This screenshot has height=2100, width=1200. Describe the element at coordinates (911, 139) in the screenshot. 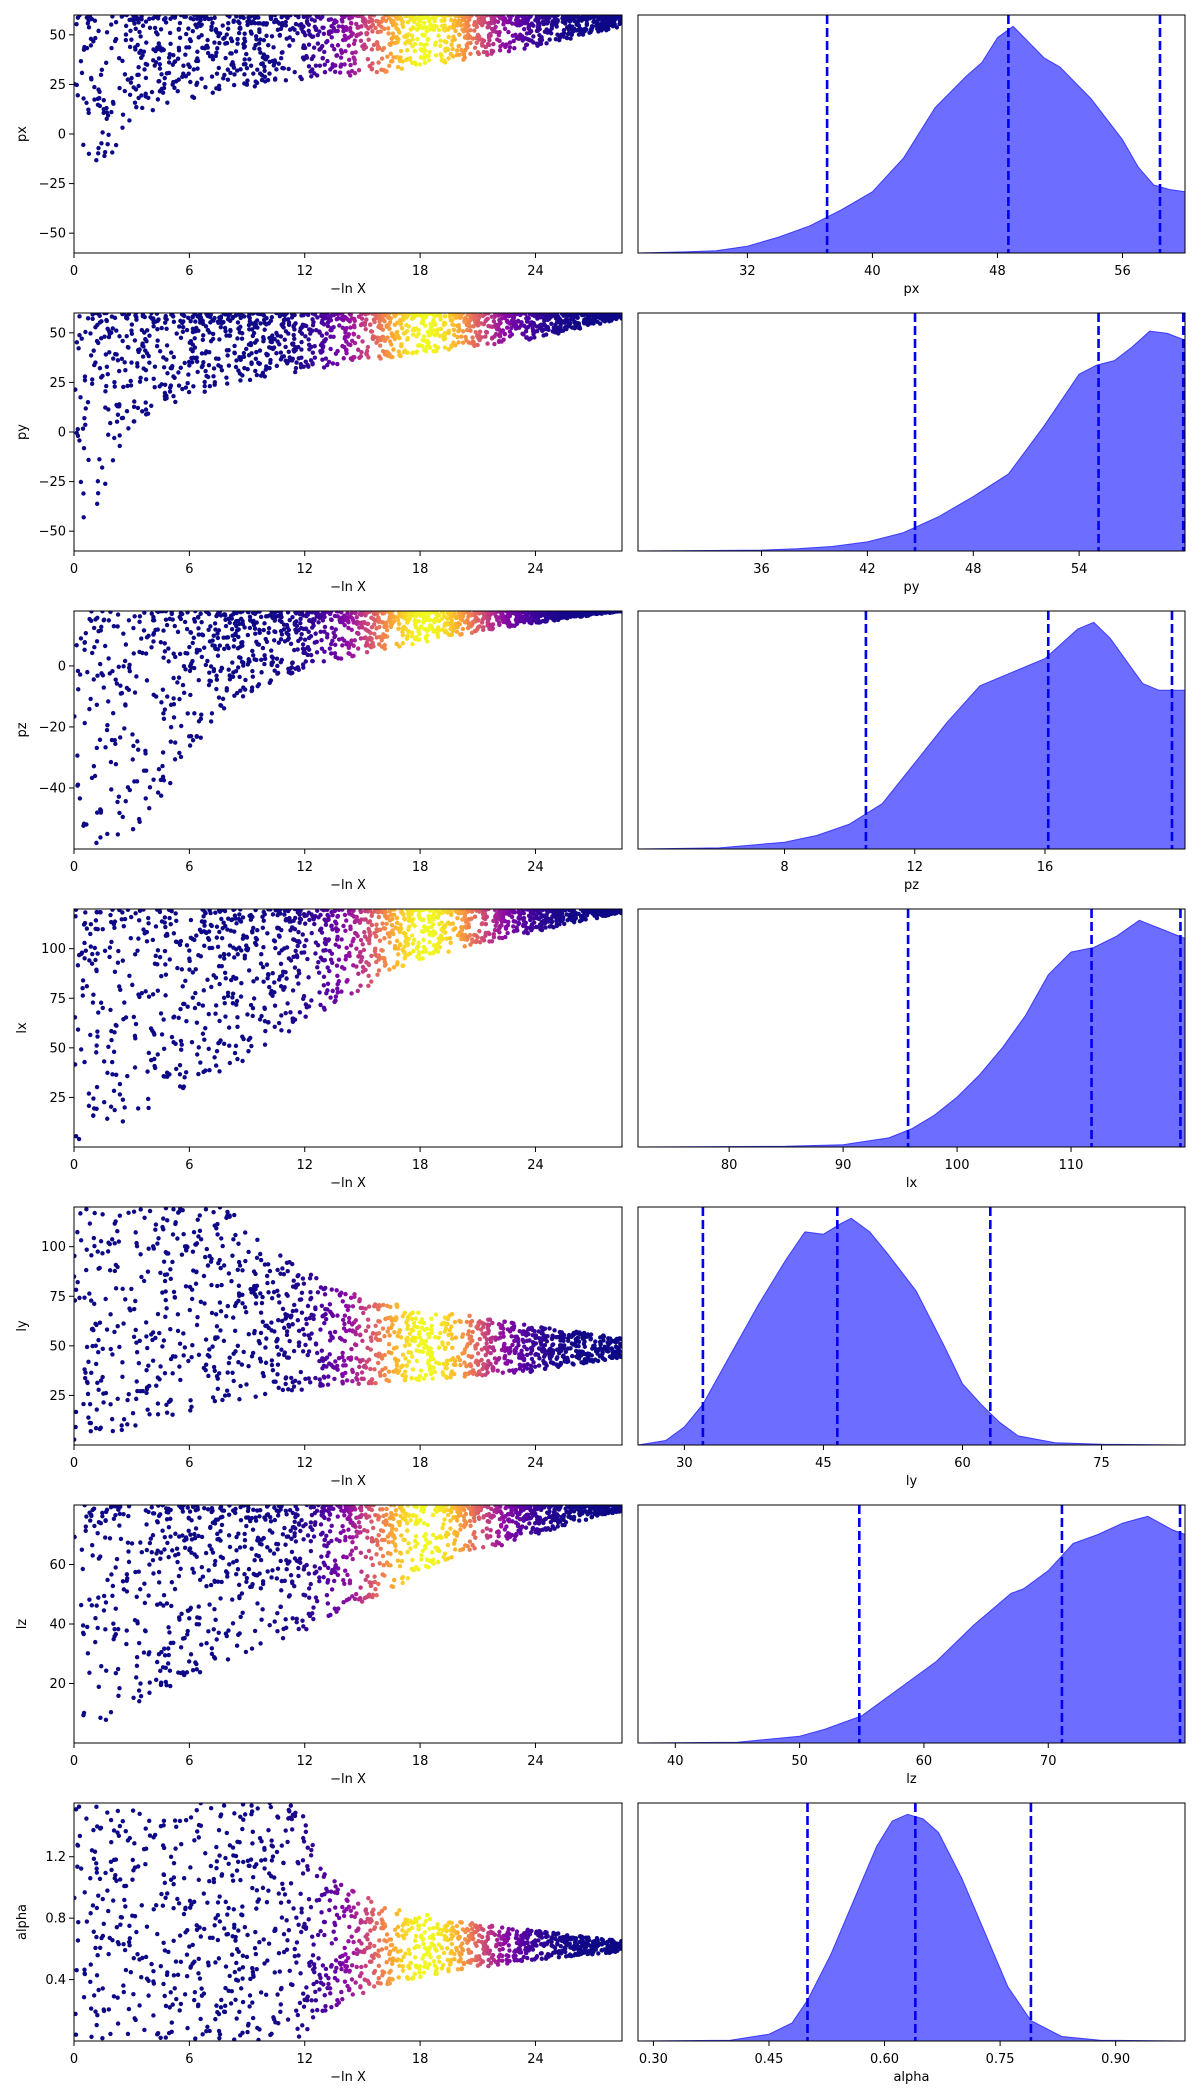

I see `density-area` at that location.